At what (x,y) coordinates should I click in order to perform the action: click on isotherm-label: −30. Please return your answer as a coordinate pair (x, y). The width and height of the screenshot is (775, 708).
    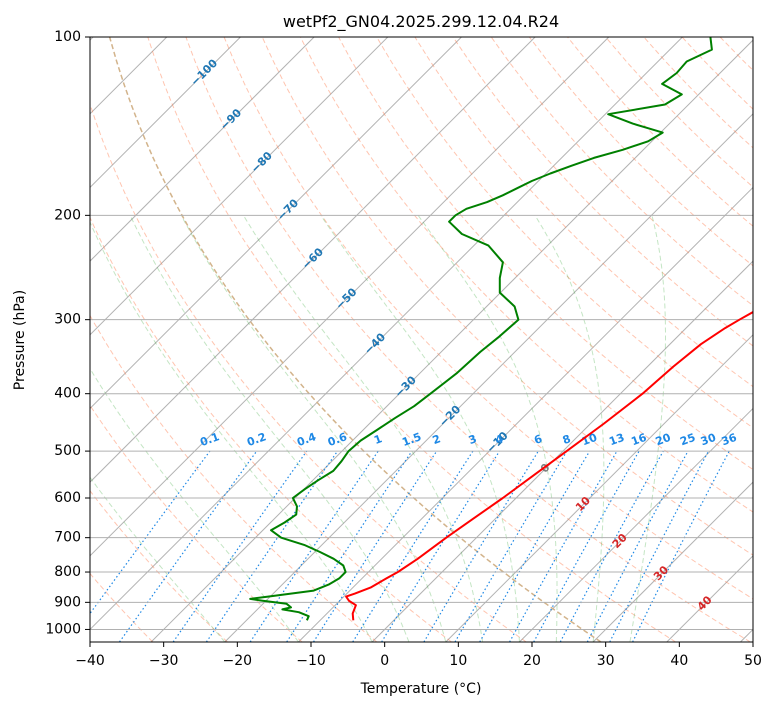
    Looking at the image, I should click on (405, 386).